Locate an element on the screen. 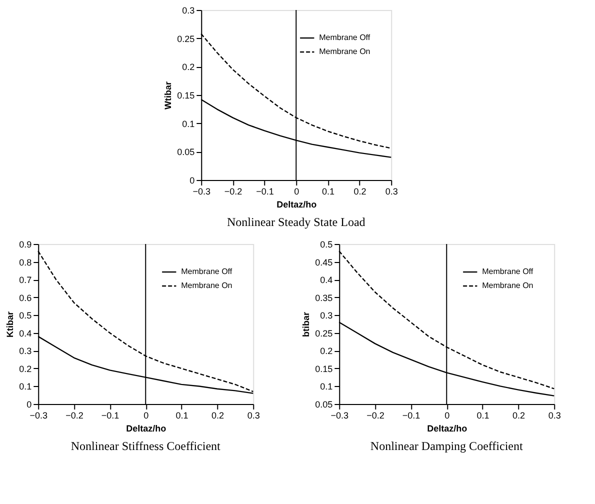 The width and height of the screenshot is (595, 504). y-tick-label: 0.6 is located at coordinates (25, 297).